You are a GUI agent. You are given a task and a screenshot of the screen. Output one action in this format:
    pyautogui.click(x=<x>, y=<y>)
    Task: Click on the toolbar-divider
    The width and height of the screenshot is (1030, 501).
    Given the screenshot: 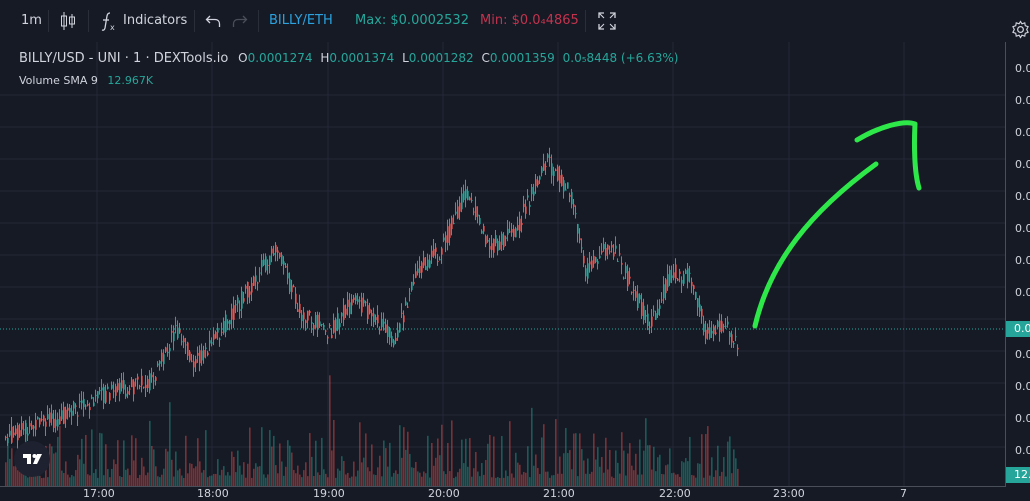 What is the action you would take?
    pyautogui.click(x=585, y=21)
    